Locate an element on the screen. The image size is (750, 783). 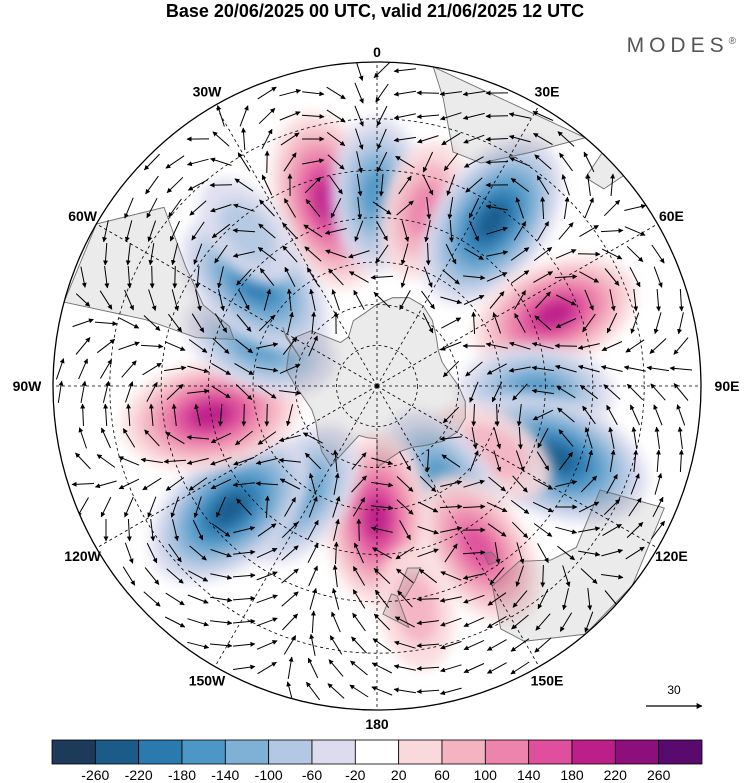
latitude-circle is located at coordinates (377, 386).